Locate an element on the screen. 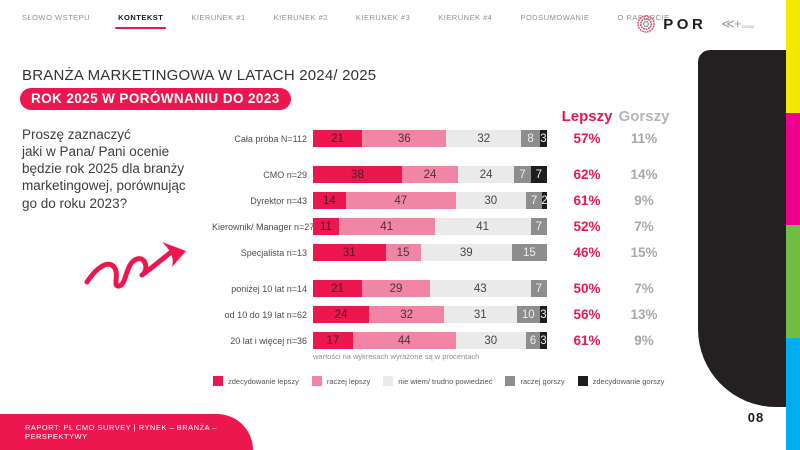 The height and width of the screenshot is (450, 800). stacked-bar: 21 29 43 7 is located at coordinates (430, 288).